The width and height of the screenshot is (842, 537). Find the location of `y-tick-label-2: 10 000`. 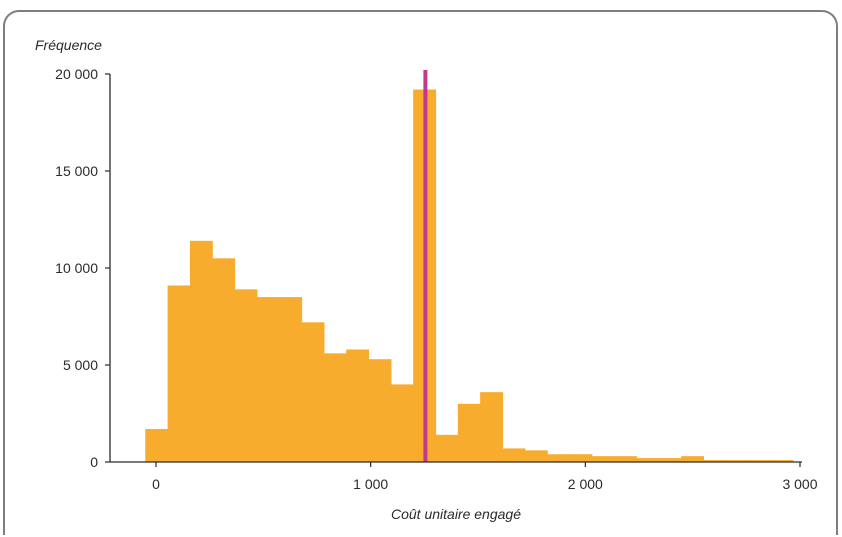

y-tick-label-2: 10 000 is located at coordinates (76, 268).